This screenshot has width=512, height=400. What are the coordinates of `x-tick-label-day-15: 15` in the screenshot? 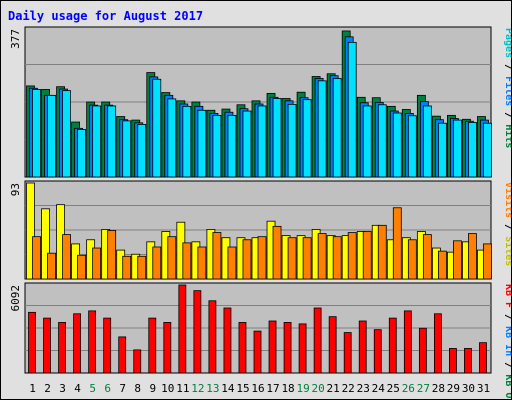 It's located at (242, 388).